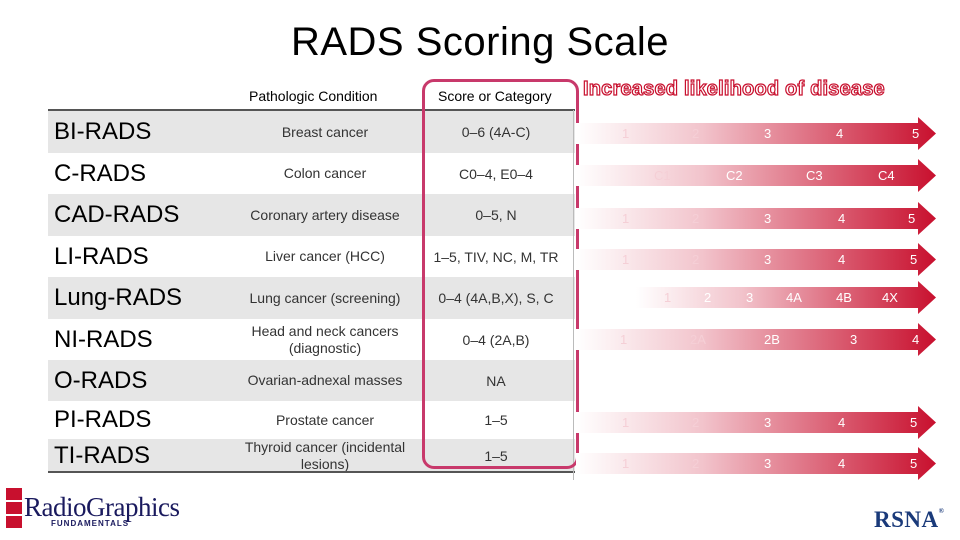 The height and width of the screenshot is (540, 960). I want to click on likelihood-scale-label: C4, so click(886, 175).